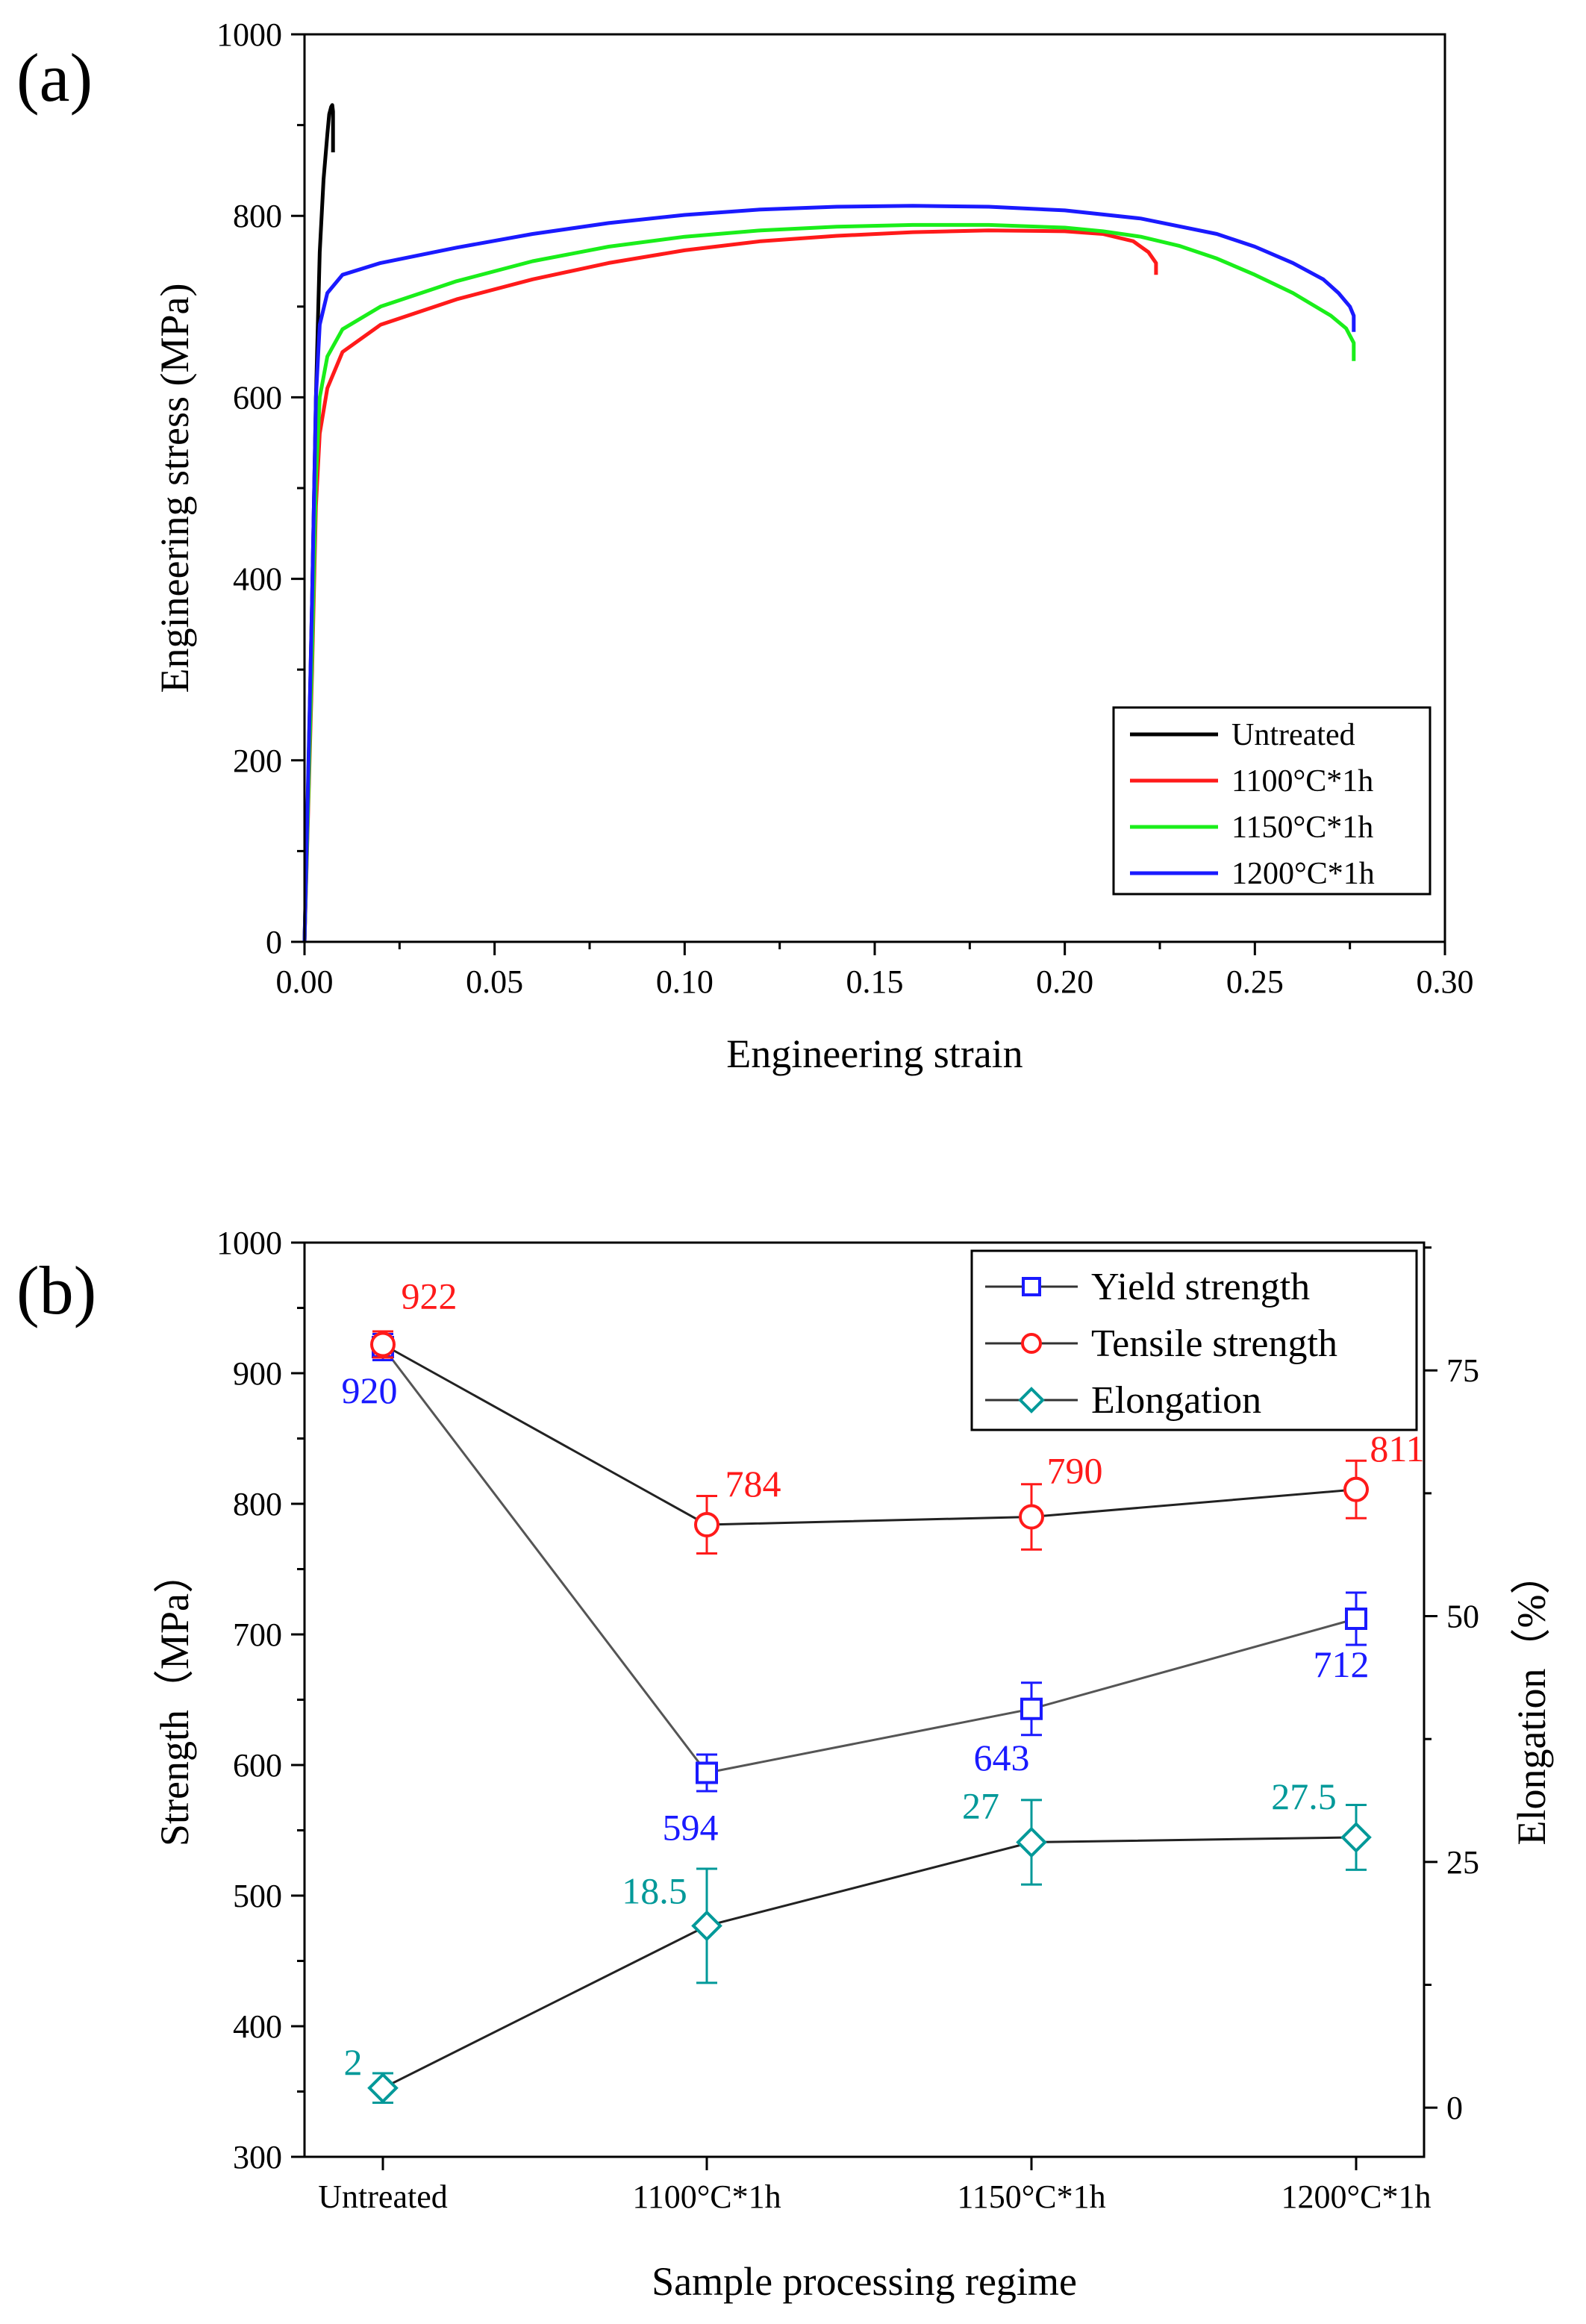 The image size is (1586, 2324). What do you see at coordinates (1293, 735) in the screenshot?
I see `legend-label-0: Untreated` at bounding box center [1293, 735].